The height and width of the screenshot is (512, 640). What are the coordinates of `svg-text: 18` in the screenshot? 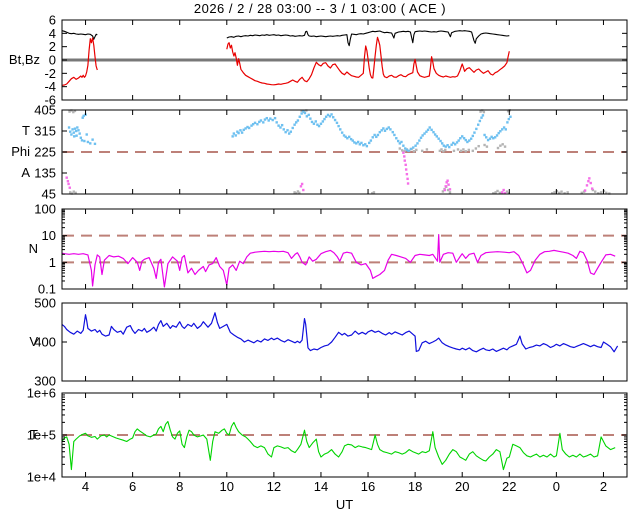 It's located at (415, 486).